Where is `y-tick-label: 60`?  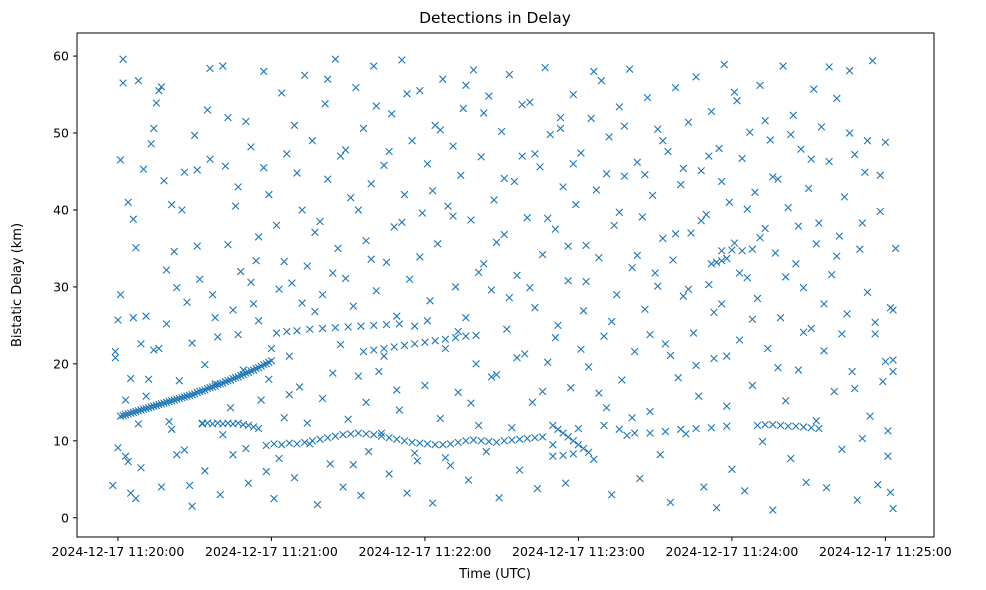 y-tick-label: 60 is located at coordinates (61, 56).